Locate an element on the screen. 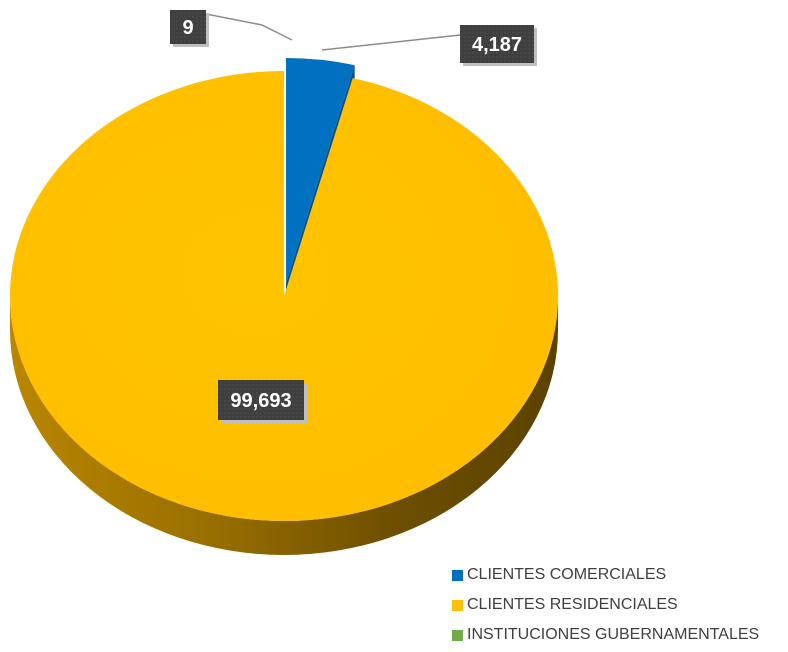 Image resolution: width=788 pixels, height=652 pixels. data-label-text-comerciales: 4,187 is located at coordinates (497, 45).